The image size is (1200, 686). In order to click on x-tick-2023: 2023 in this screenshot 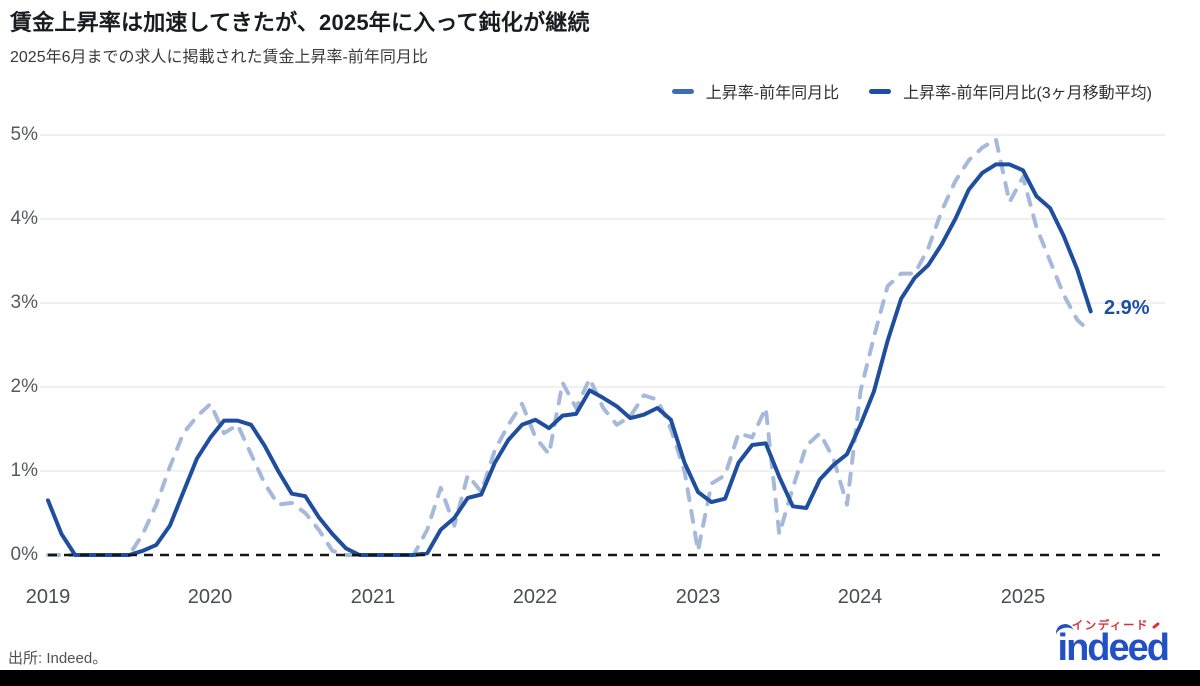, I will do `click(698, 597)`.